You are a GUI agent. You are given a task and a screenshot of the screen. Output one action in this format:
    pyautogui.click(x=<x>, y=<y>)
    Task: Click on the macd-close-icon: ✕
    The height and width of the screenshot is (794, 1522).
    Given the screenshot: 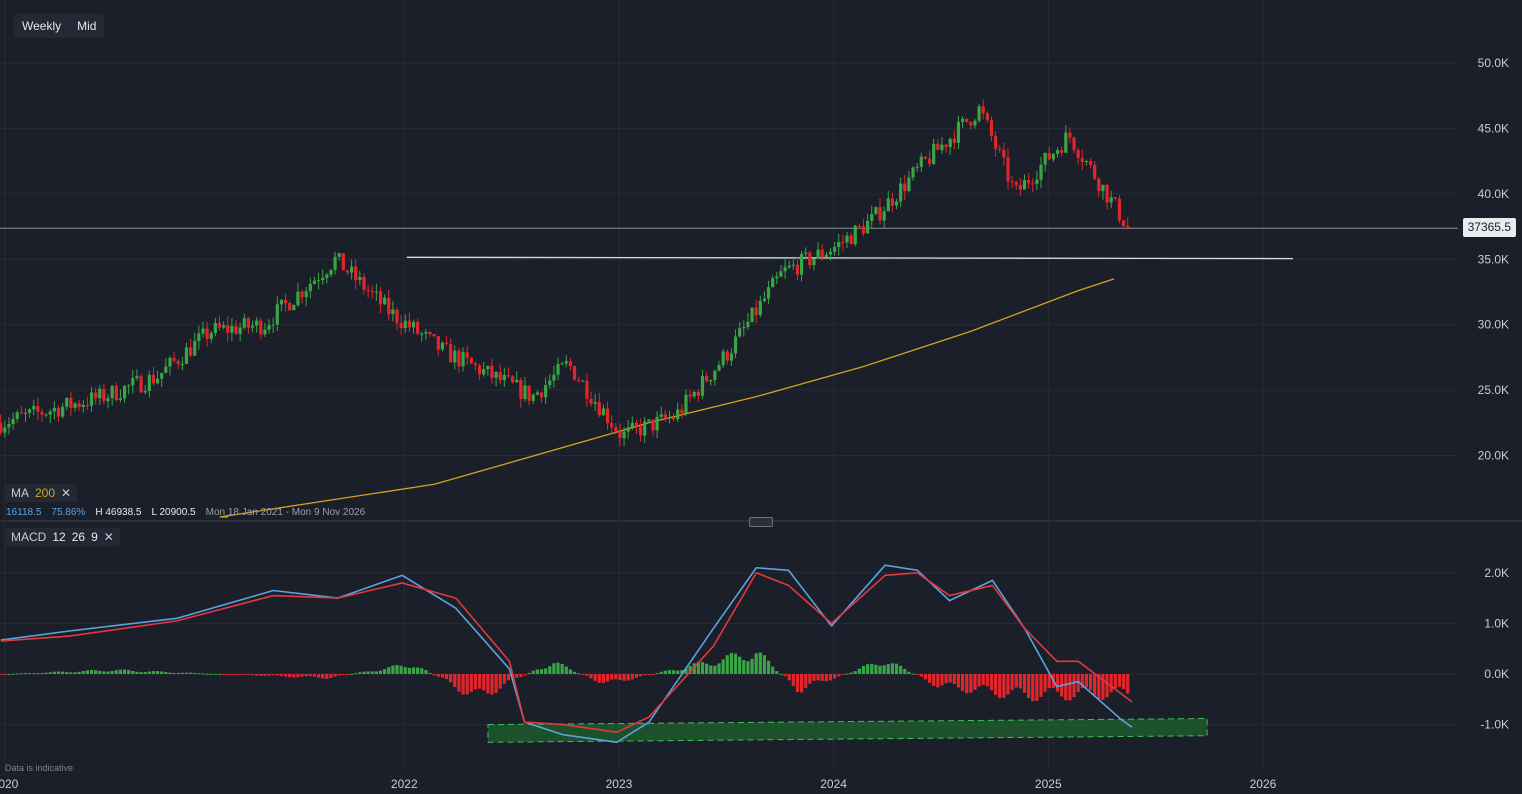 What is the action you would take?
    pyautogui.click(x=108, y=537)
    